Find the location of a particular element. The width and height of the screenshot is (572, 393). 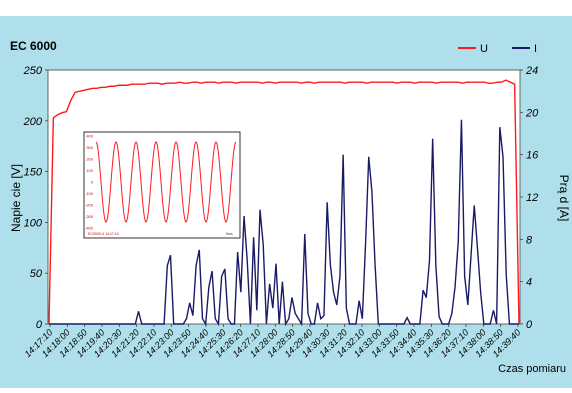

right-tick-label: 24 is located at coordinates (531, 71).